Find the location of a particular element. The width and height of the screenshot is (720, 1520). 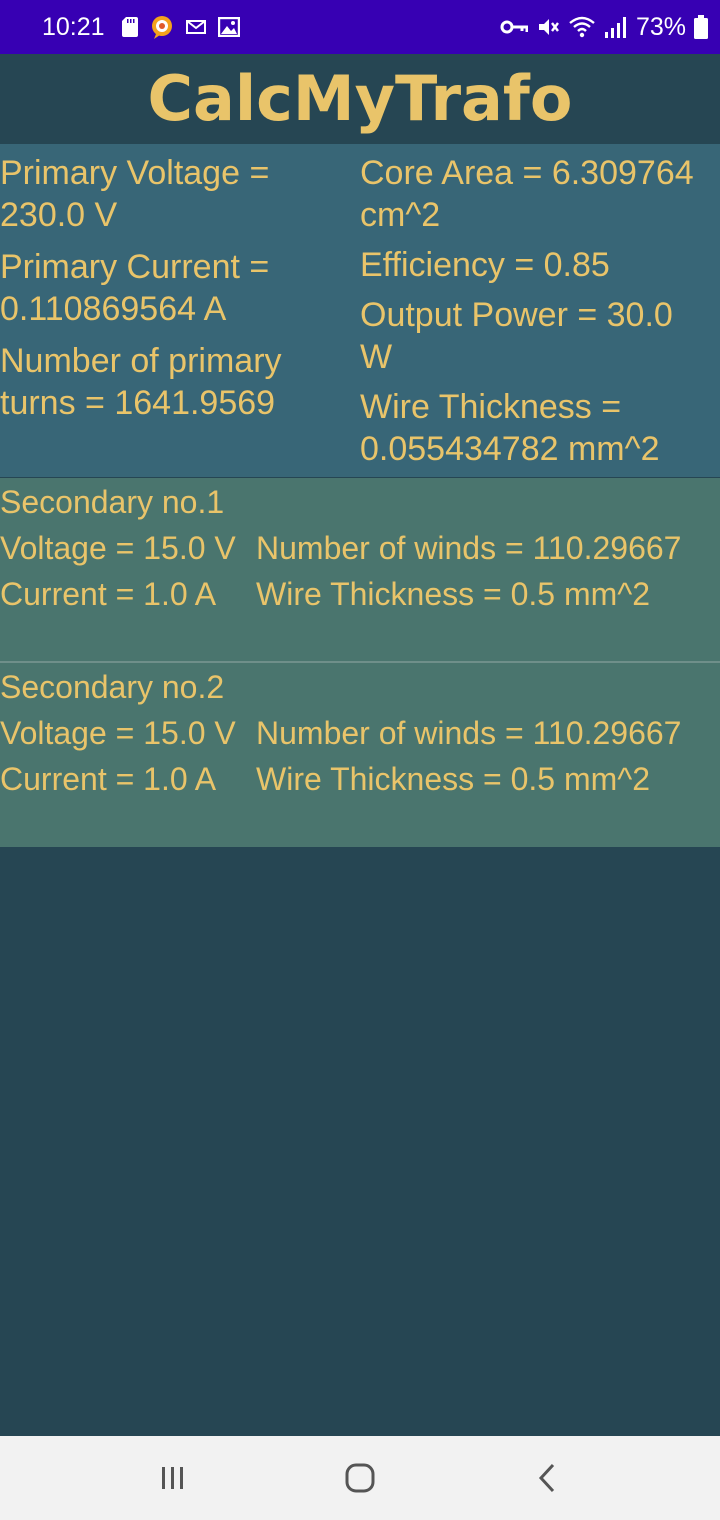

home-button is located at coordinates (360, 1478).